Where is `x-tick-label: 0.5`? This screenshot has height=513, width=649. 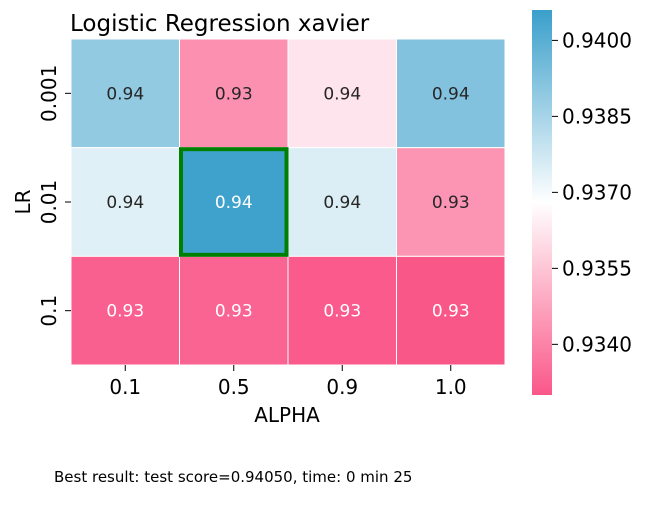 x-tick-label: 0.5 is located at coordinates (234, 387).